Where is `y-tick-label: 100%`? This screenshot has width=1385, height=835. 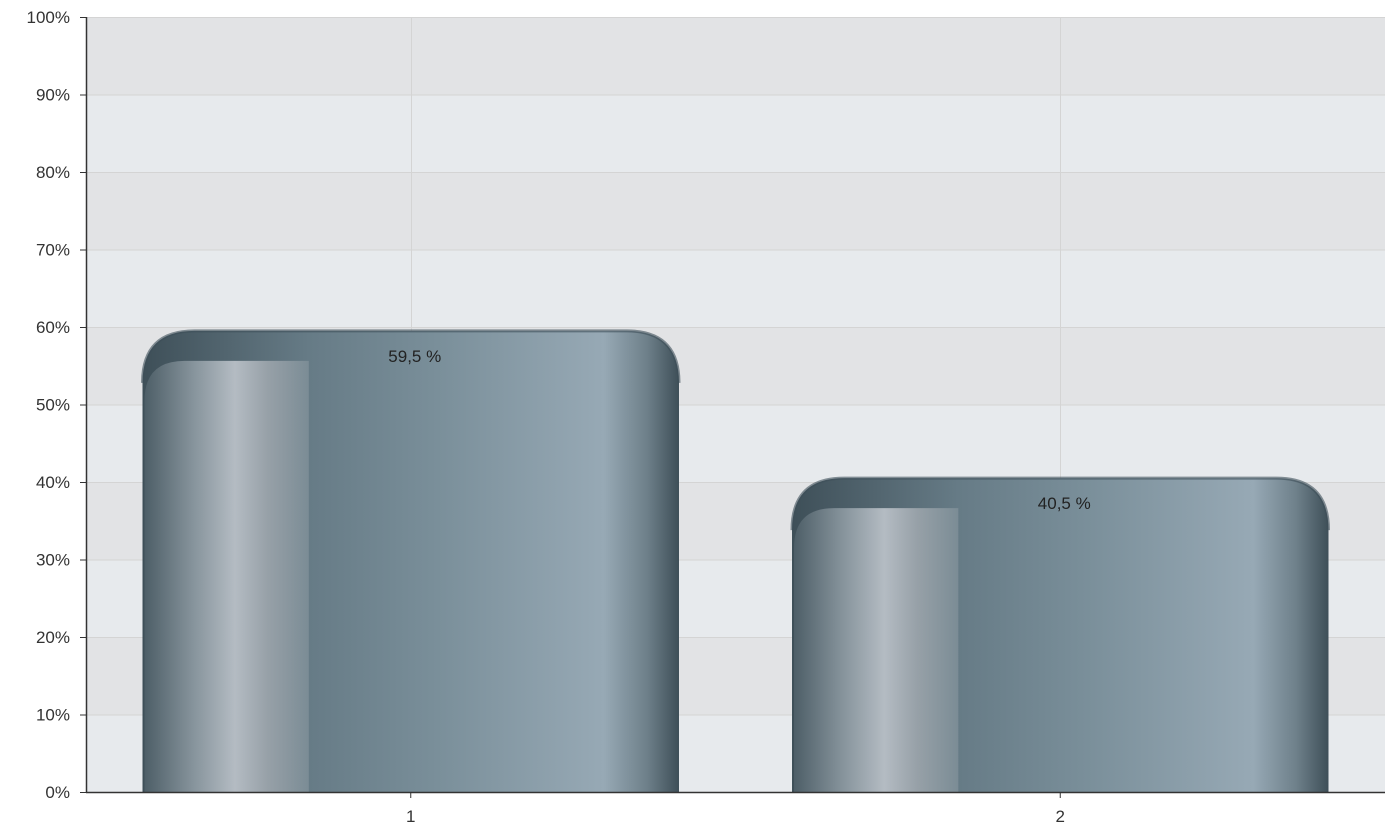
y-tick-label: 100% is located at coordinates (48, 17).